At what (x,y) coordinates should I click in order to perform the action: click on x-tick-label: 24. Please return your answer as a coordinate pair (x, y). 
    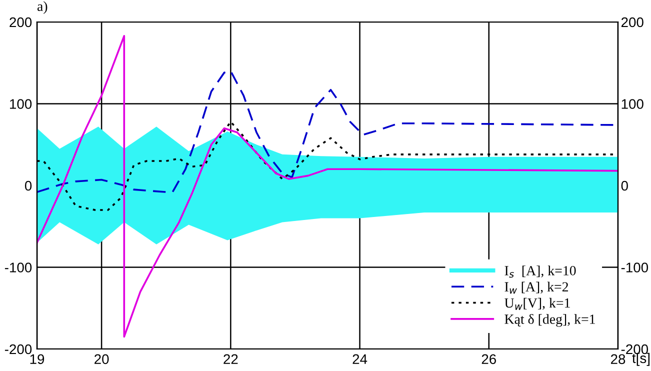
    Looking at the image, I should click on (360, 359).